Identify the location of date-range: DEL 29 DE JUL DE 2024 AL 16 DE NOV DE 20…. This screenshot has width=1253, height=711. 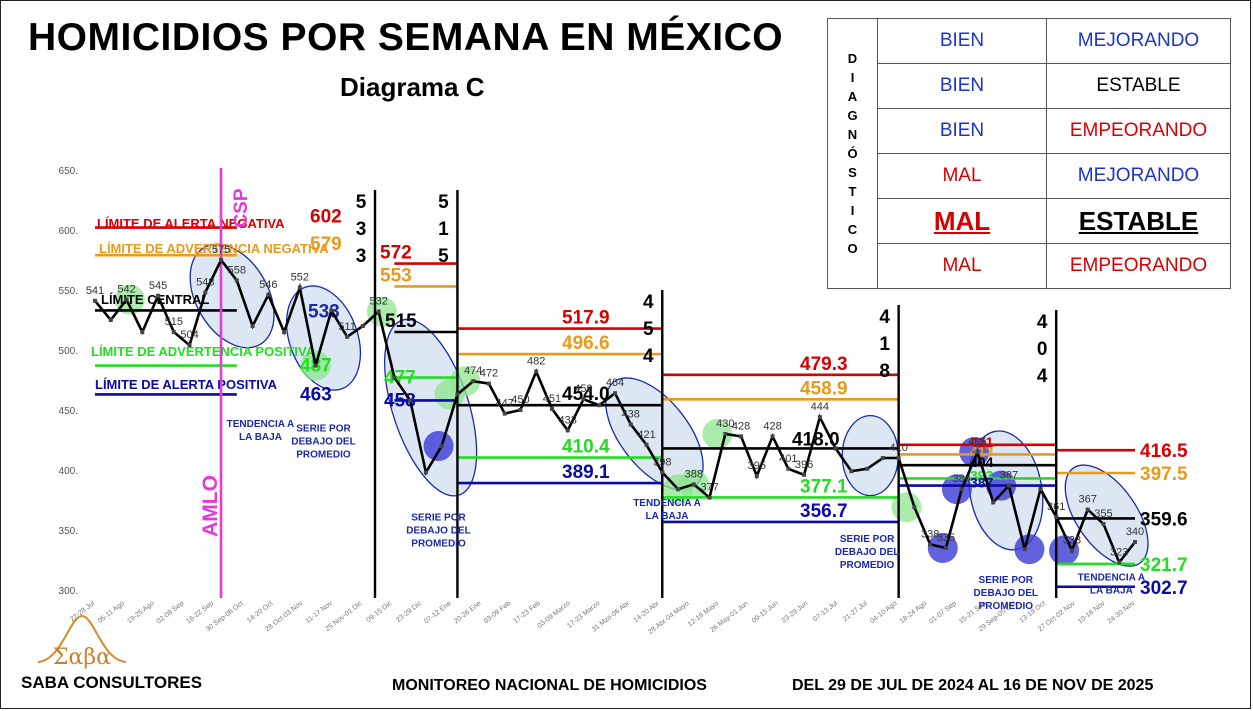
(973, 685).